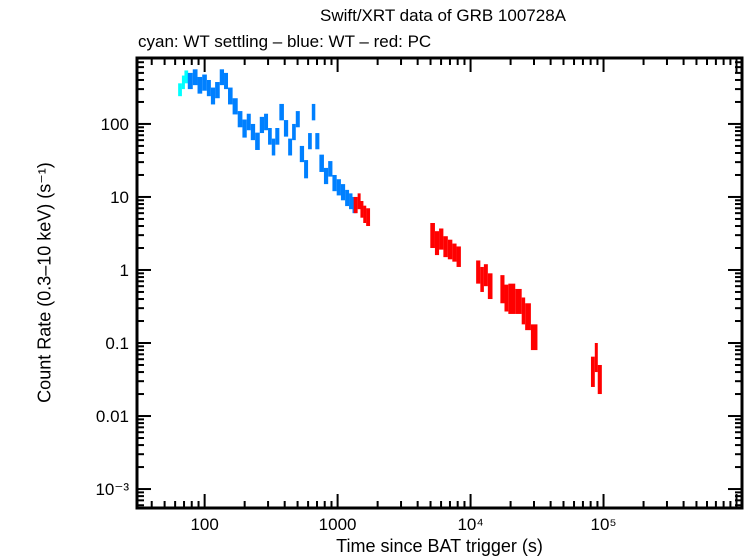  What do you see at coordinates (204, 524) in the screenshot?
I see `x-tick-label: 100` at bounding box center [204, 524].